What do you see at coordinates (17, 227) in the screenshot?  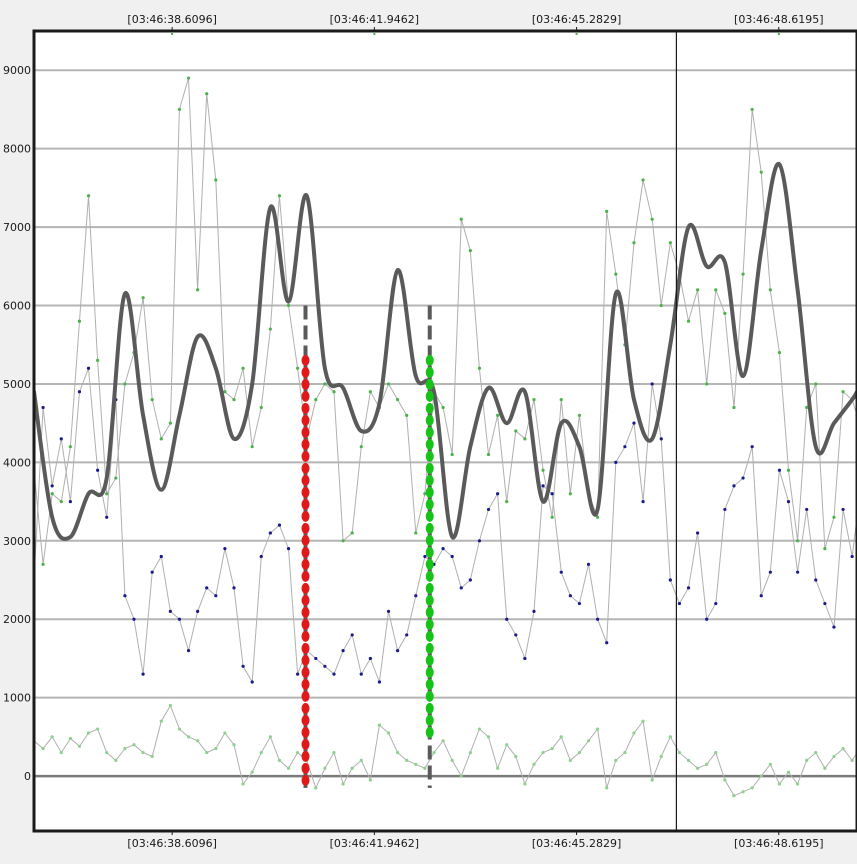 I see `y-tick-label: 7000` at bounding box center [17, 227].